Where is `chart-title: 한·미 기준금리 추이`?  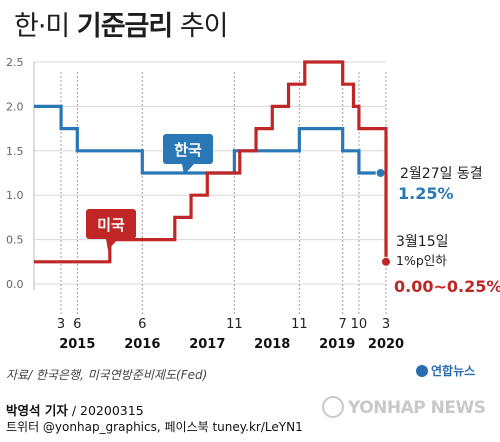 chart-title: 한·미 기준금리 추이 is located at coordinates (121, 23).